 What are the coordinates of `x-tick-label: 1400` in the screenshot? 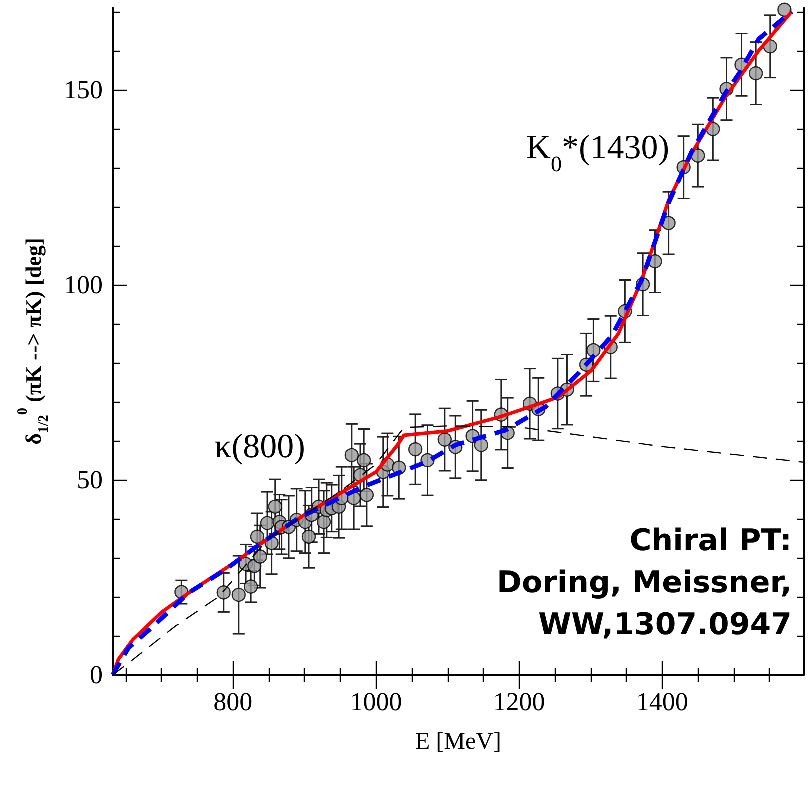 It's located at (662, 702).